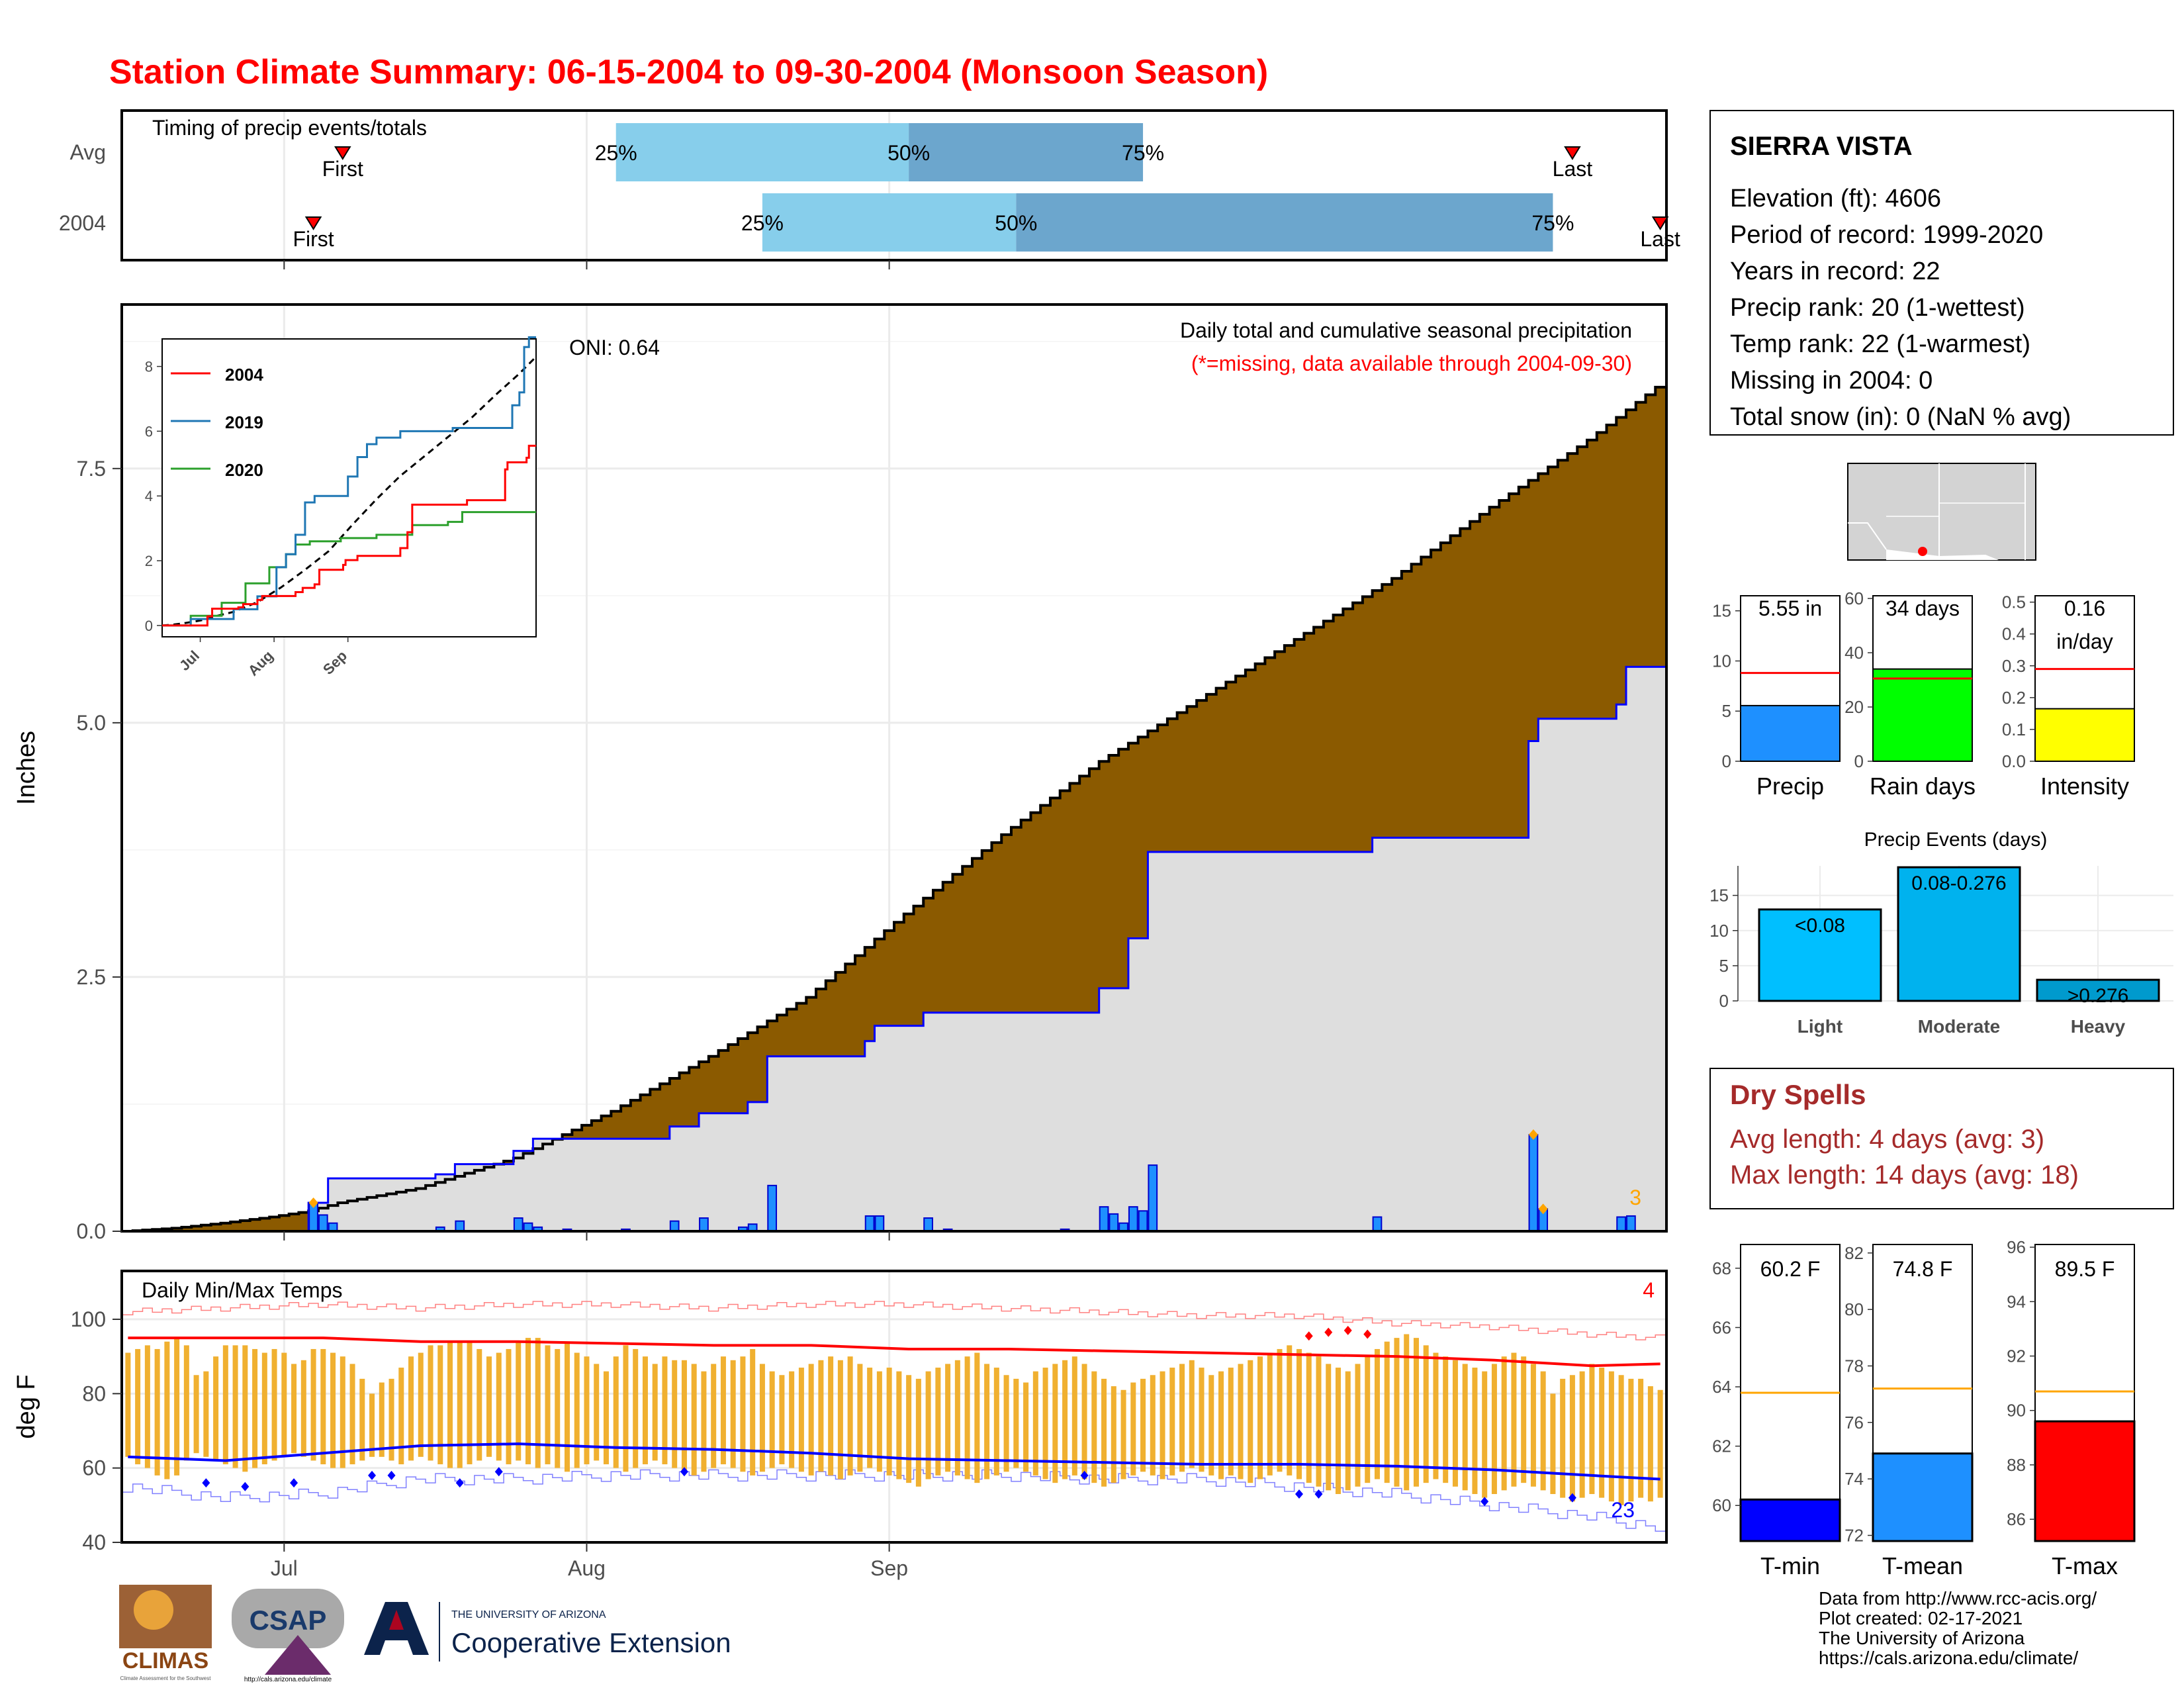 Image resolution: width=2184 pixels, height=1688 pixels. I want to click on station-info-line: Temp rank: 22 (1-warmest), so click(1880, 344).